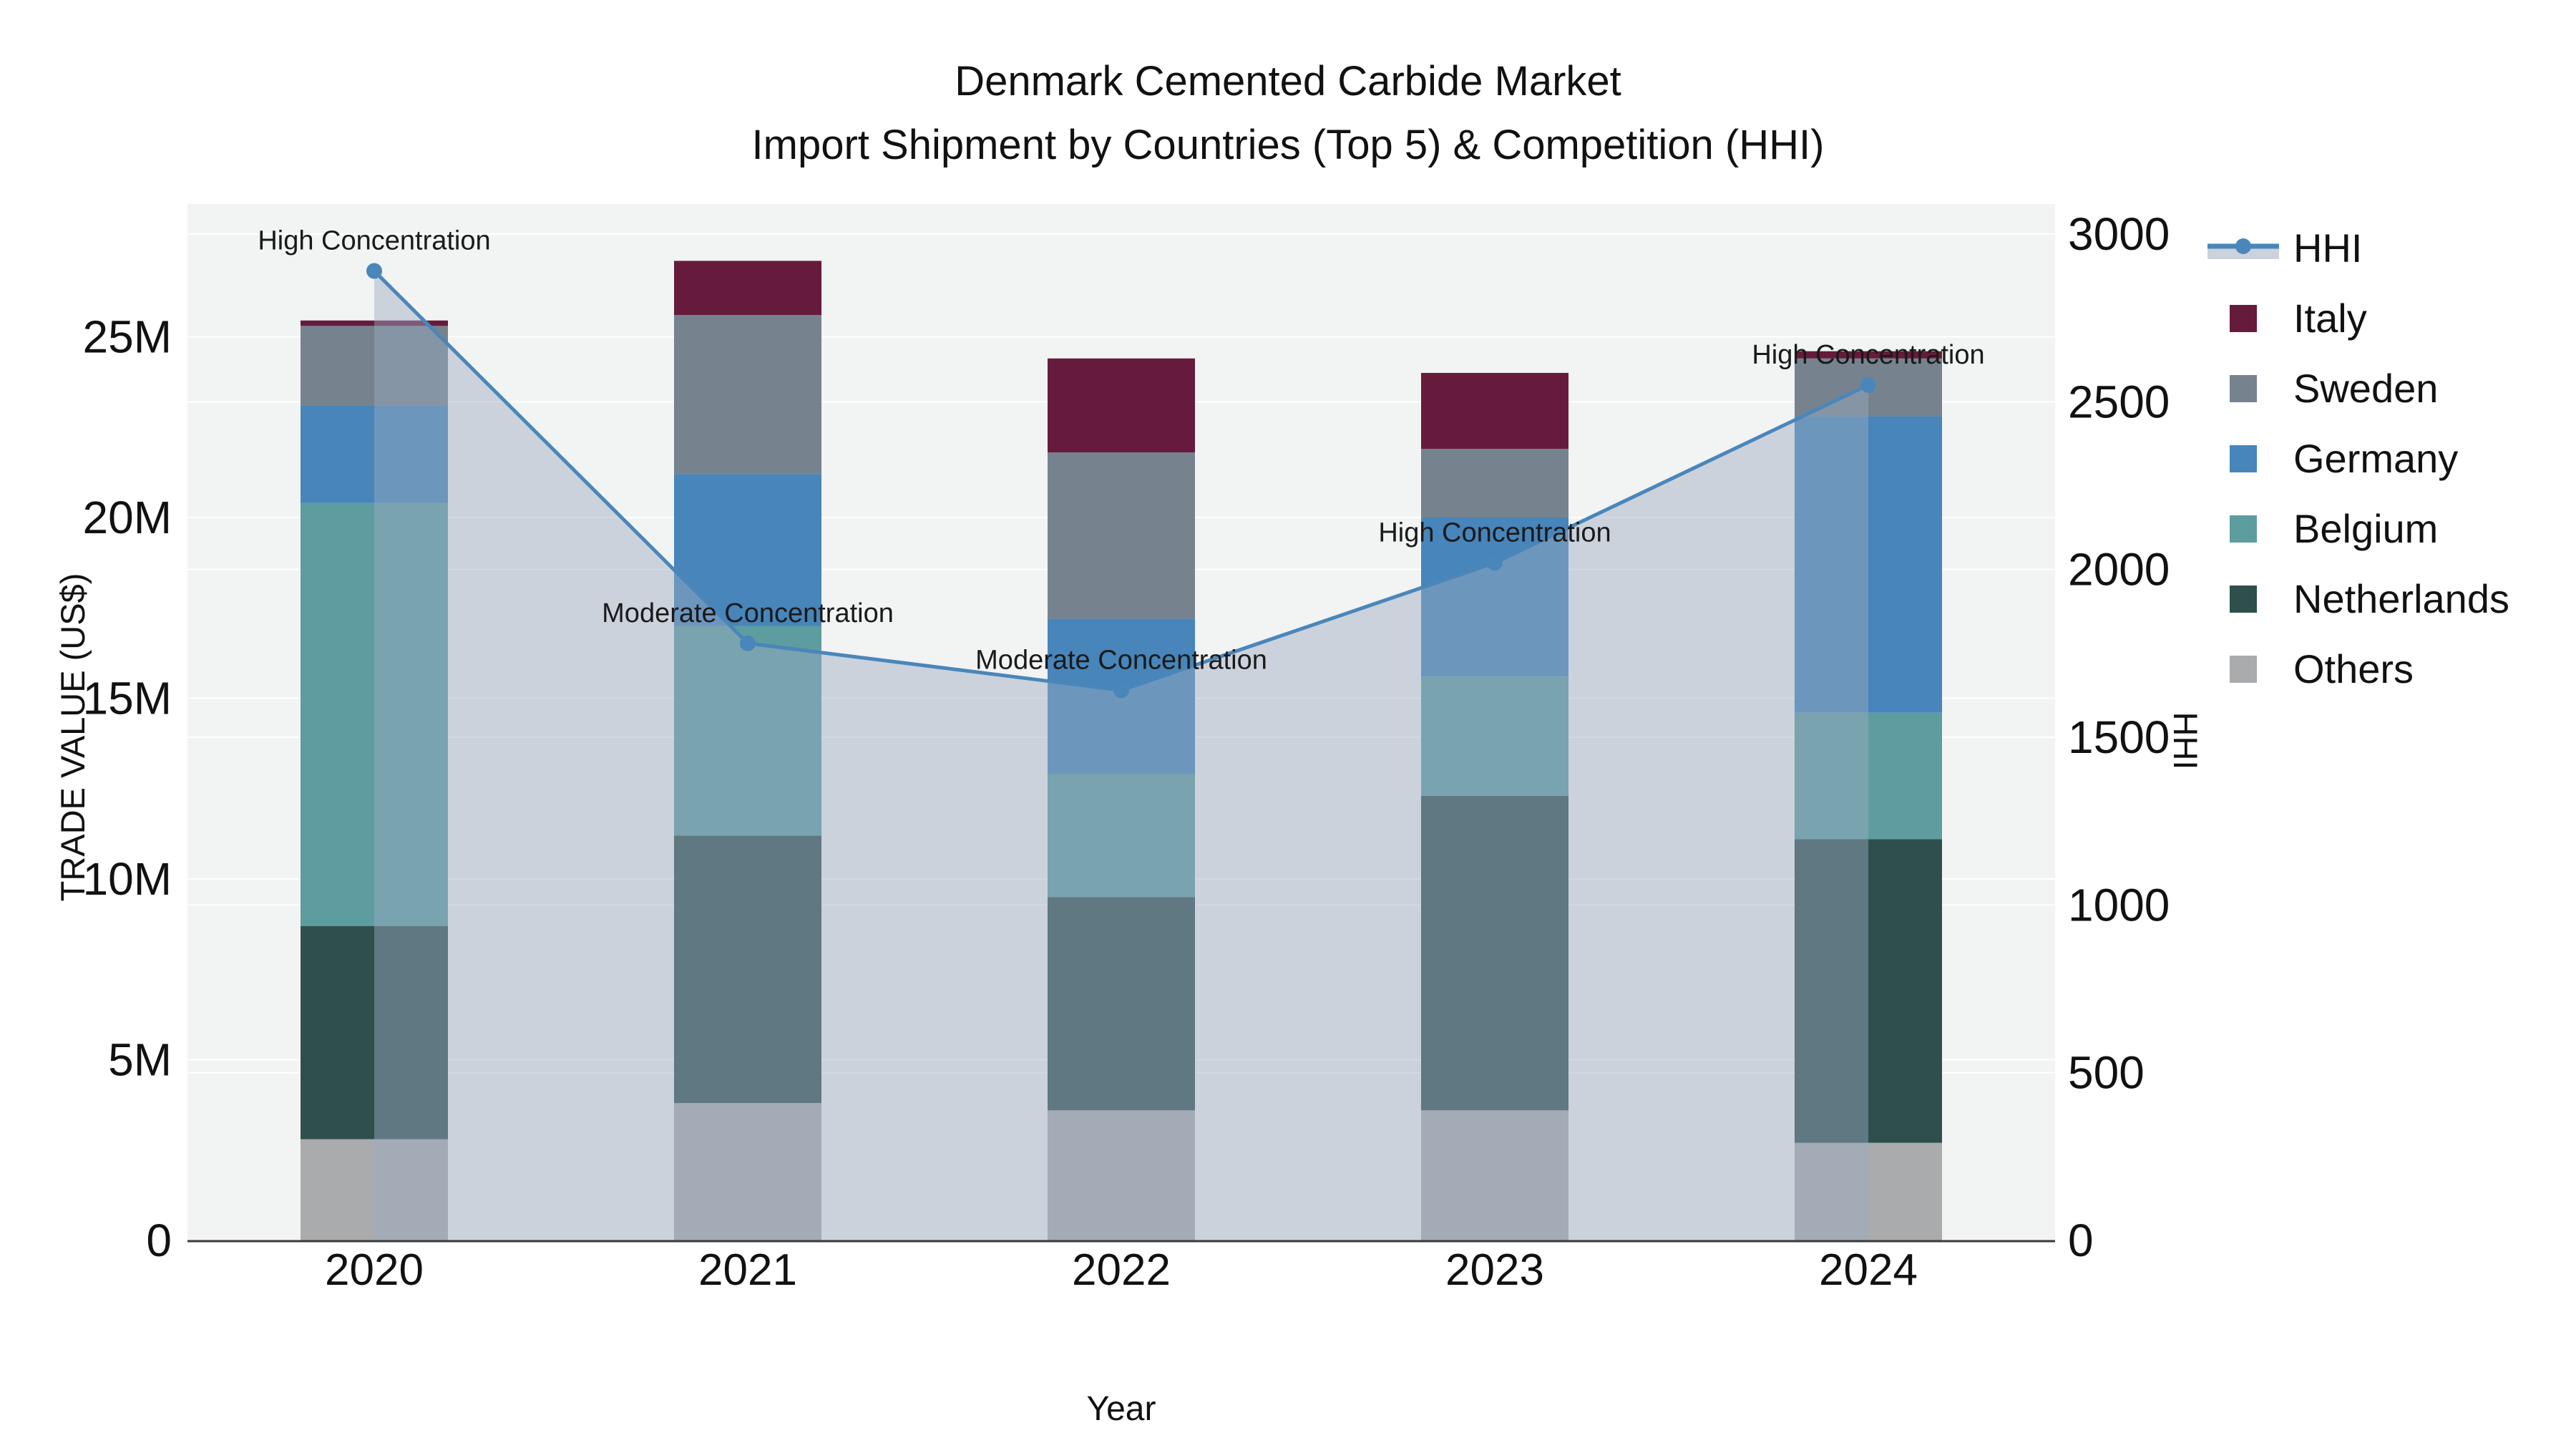 The image size is (2576, 1453). Describe the element at coordinates (2186, 741) in the screenshot. I see `y-axis-title-right: HHI` at that location.